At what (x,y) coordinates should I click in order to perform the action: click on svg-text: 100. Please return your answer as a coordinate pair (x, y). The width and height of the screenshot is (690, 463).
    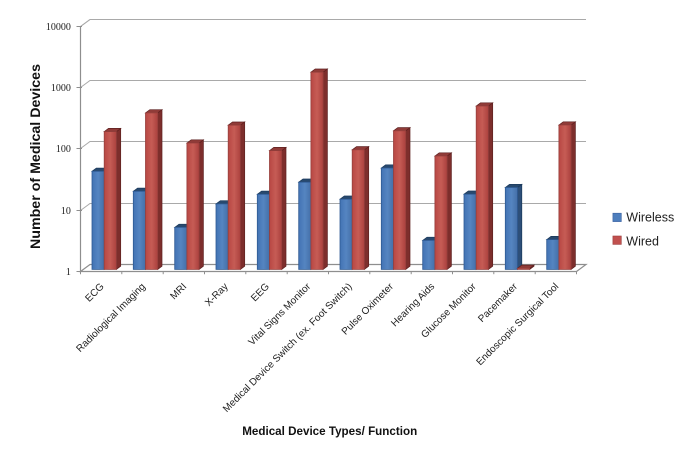
    Looking at the image, I should click on (63, 149).